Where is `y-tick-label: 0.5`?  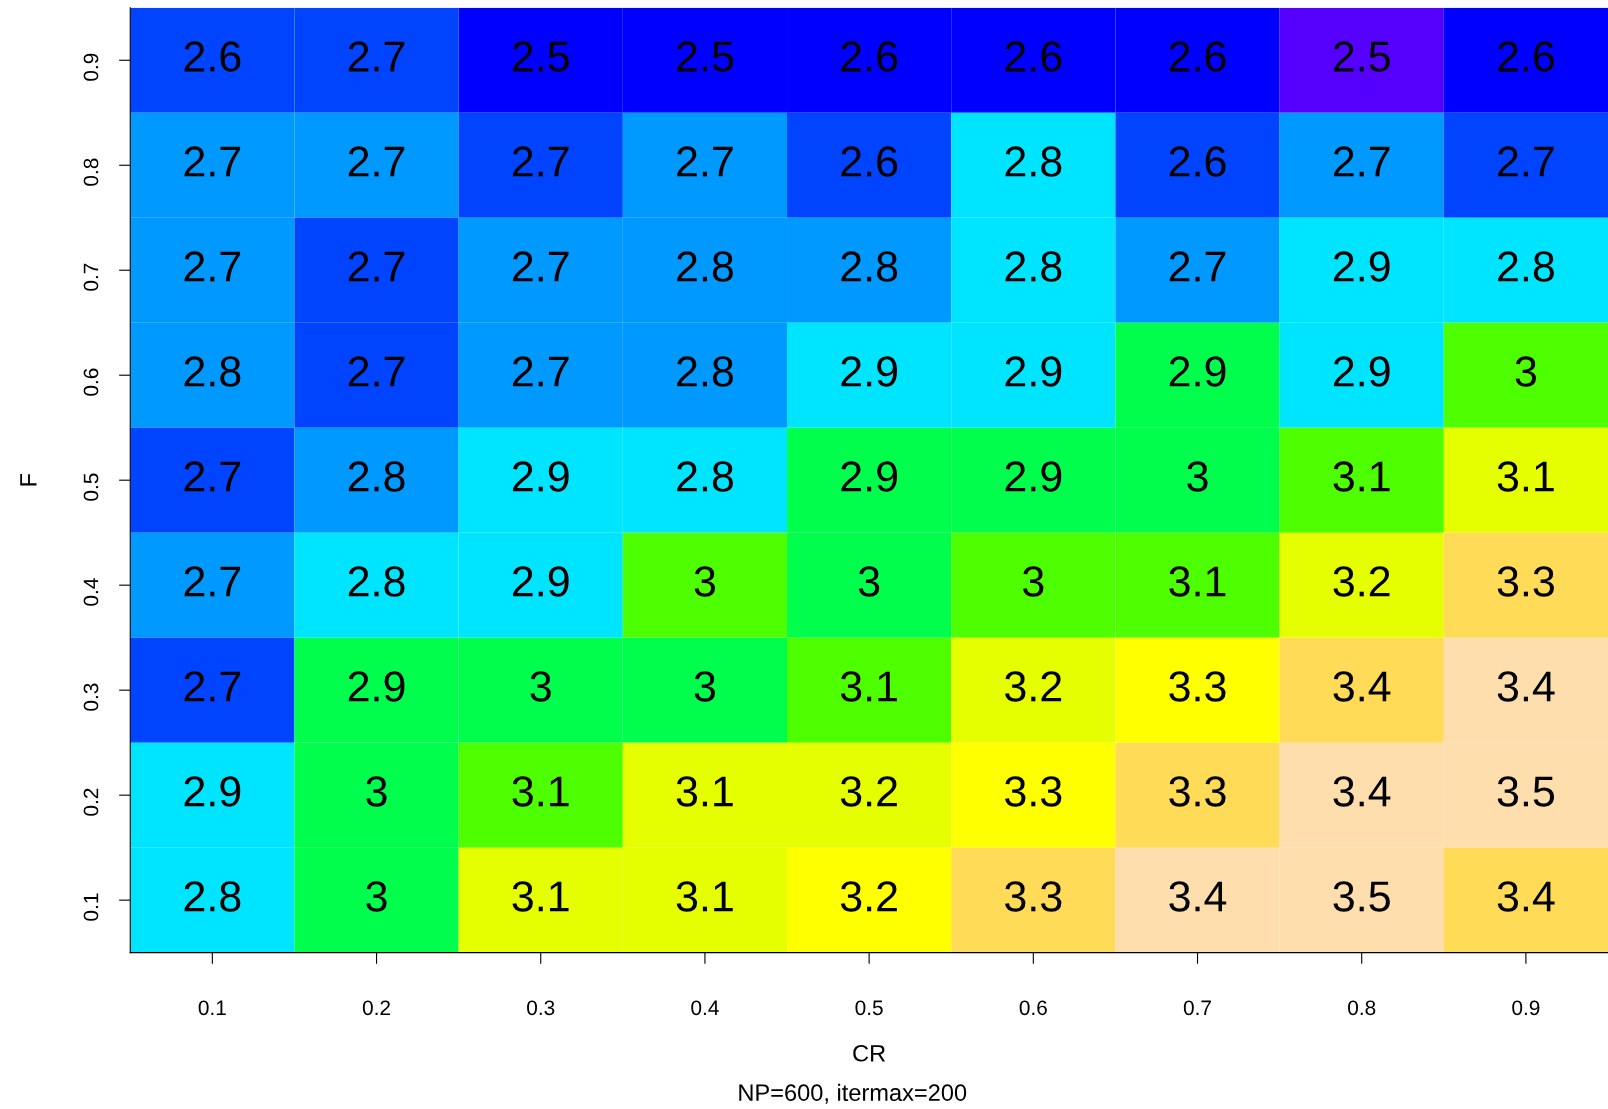
y-tick-label: 0.5 is located at coordinates (91, 487).